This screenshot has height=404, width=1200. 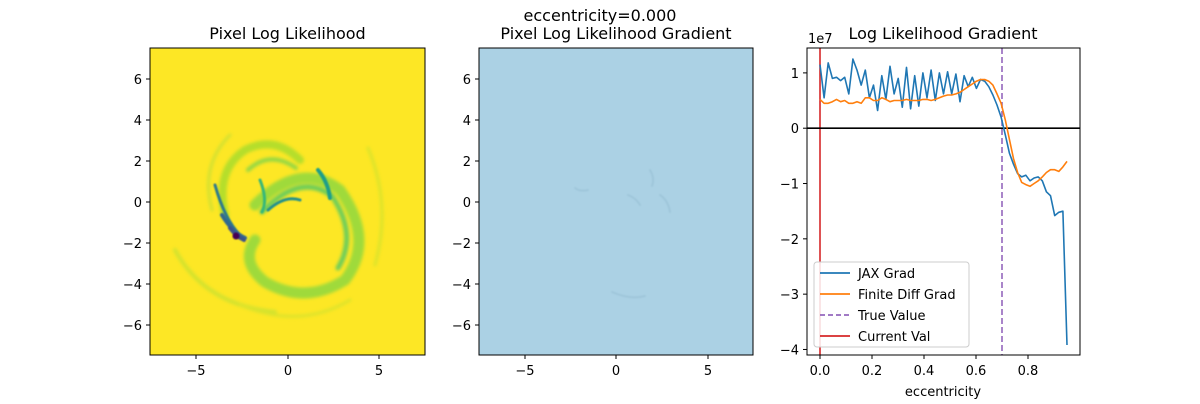 What do you see at coordinates (886, 274) in the screenshot?
I see `legend-label: JAX Grad` at bounding box center [886, 274].